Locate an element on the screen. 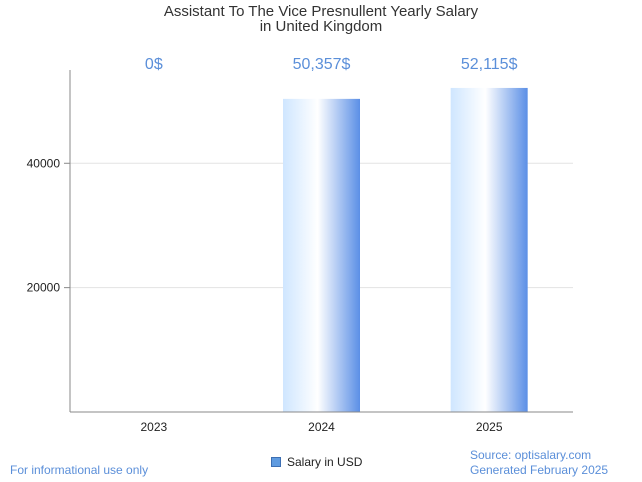  disclaimer-text: For informational use only is located at coordinates (79, 470).